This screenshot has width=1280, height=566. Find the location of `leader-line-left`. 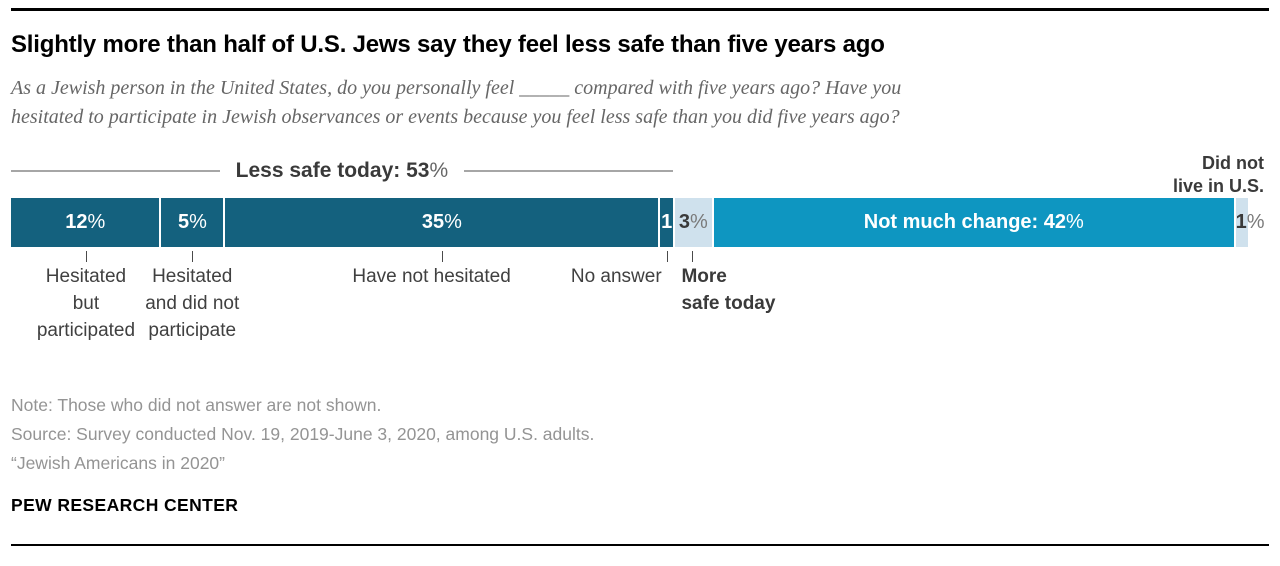

leader-line-left is located at coordinates (115, 171).